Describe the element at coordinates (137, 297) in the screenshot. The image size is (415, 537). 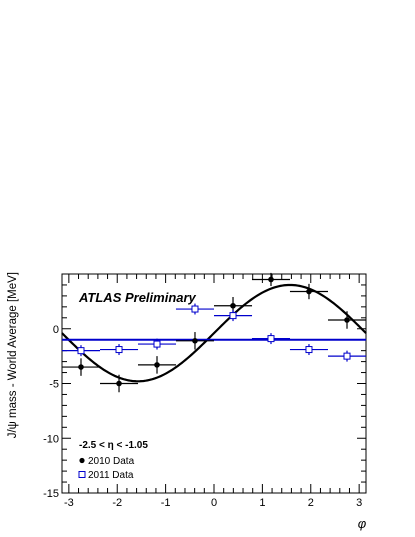
I see `experiment-label: ATLAS Preliminary` at that location.